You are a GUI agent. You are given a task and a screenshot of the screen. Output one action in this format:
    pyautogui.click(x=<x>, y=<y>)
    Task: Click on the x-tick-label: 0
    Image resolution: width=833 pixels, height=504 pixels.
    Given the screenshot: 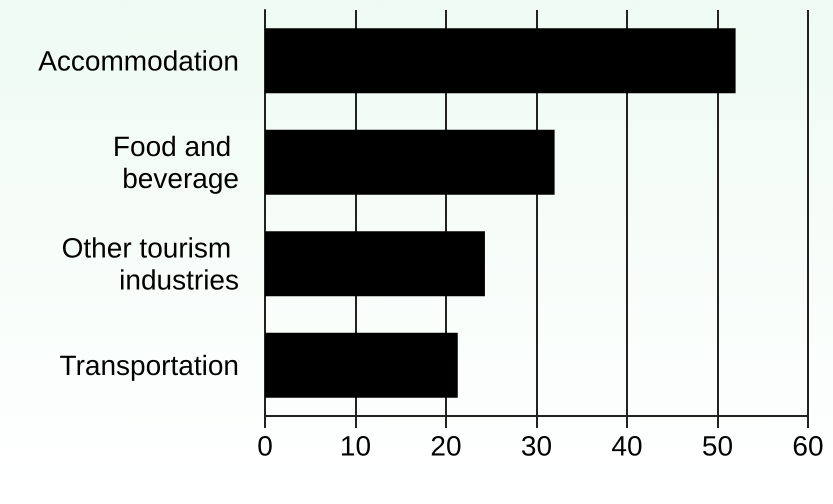 What is the action you would take?
    pyautogui.click(x=265, y=446)
    